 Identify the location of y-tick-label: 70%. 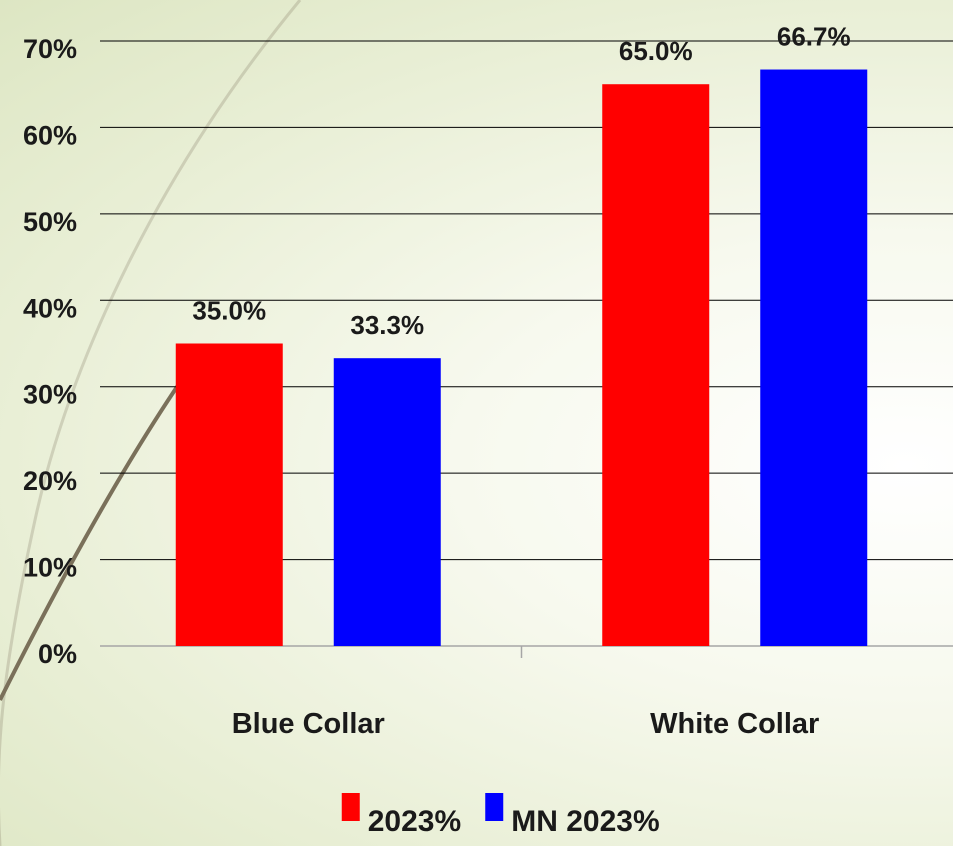
(50, 49).